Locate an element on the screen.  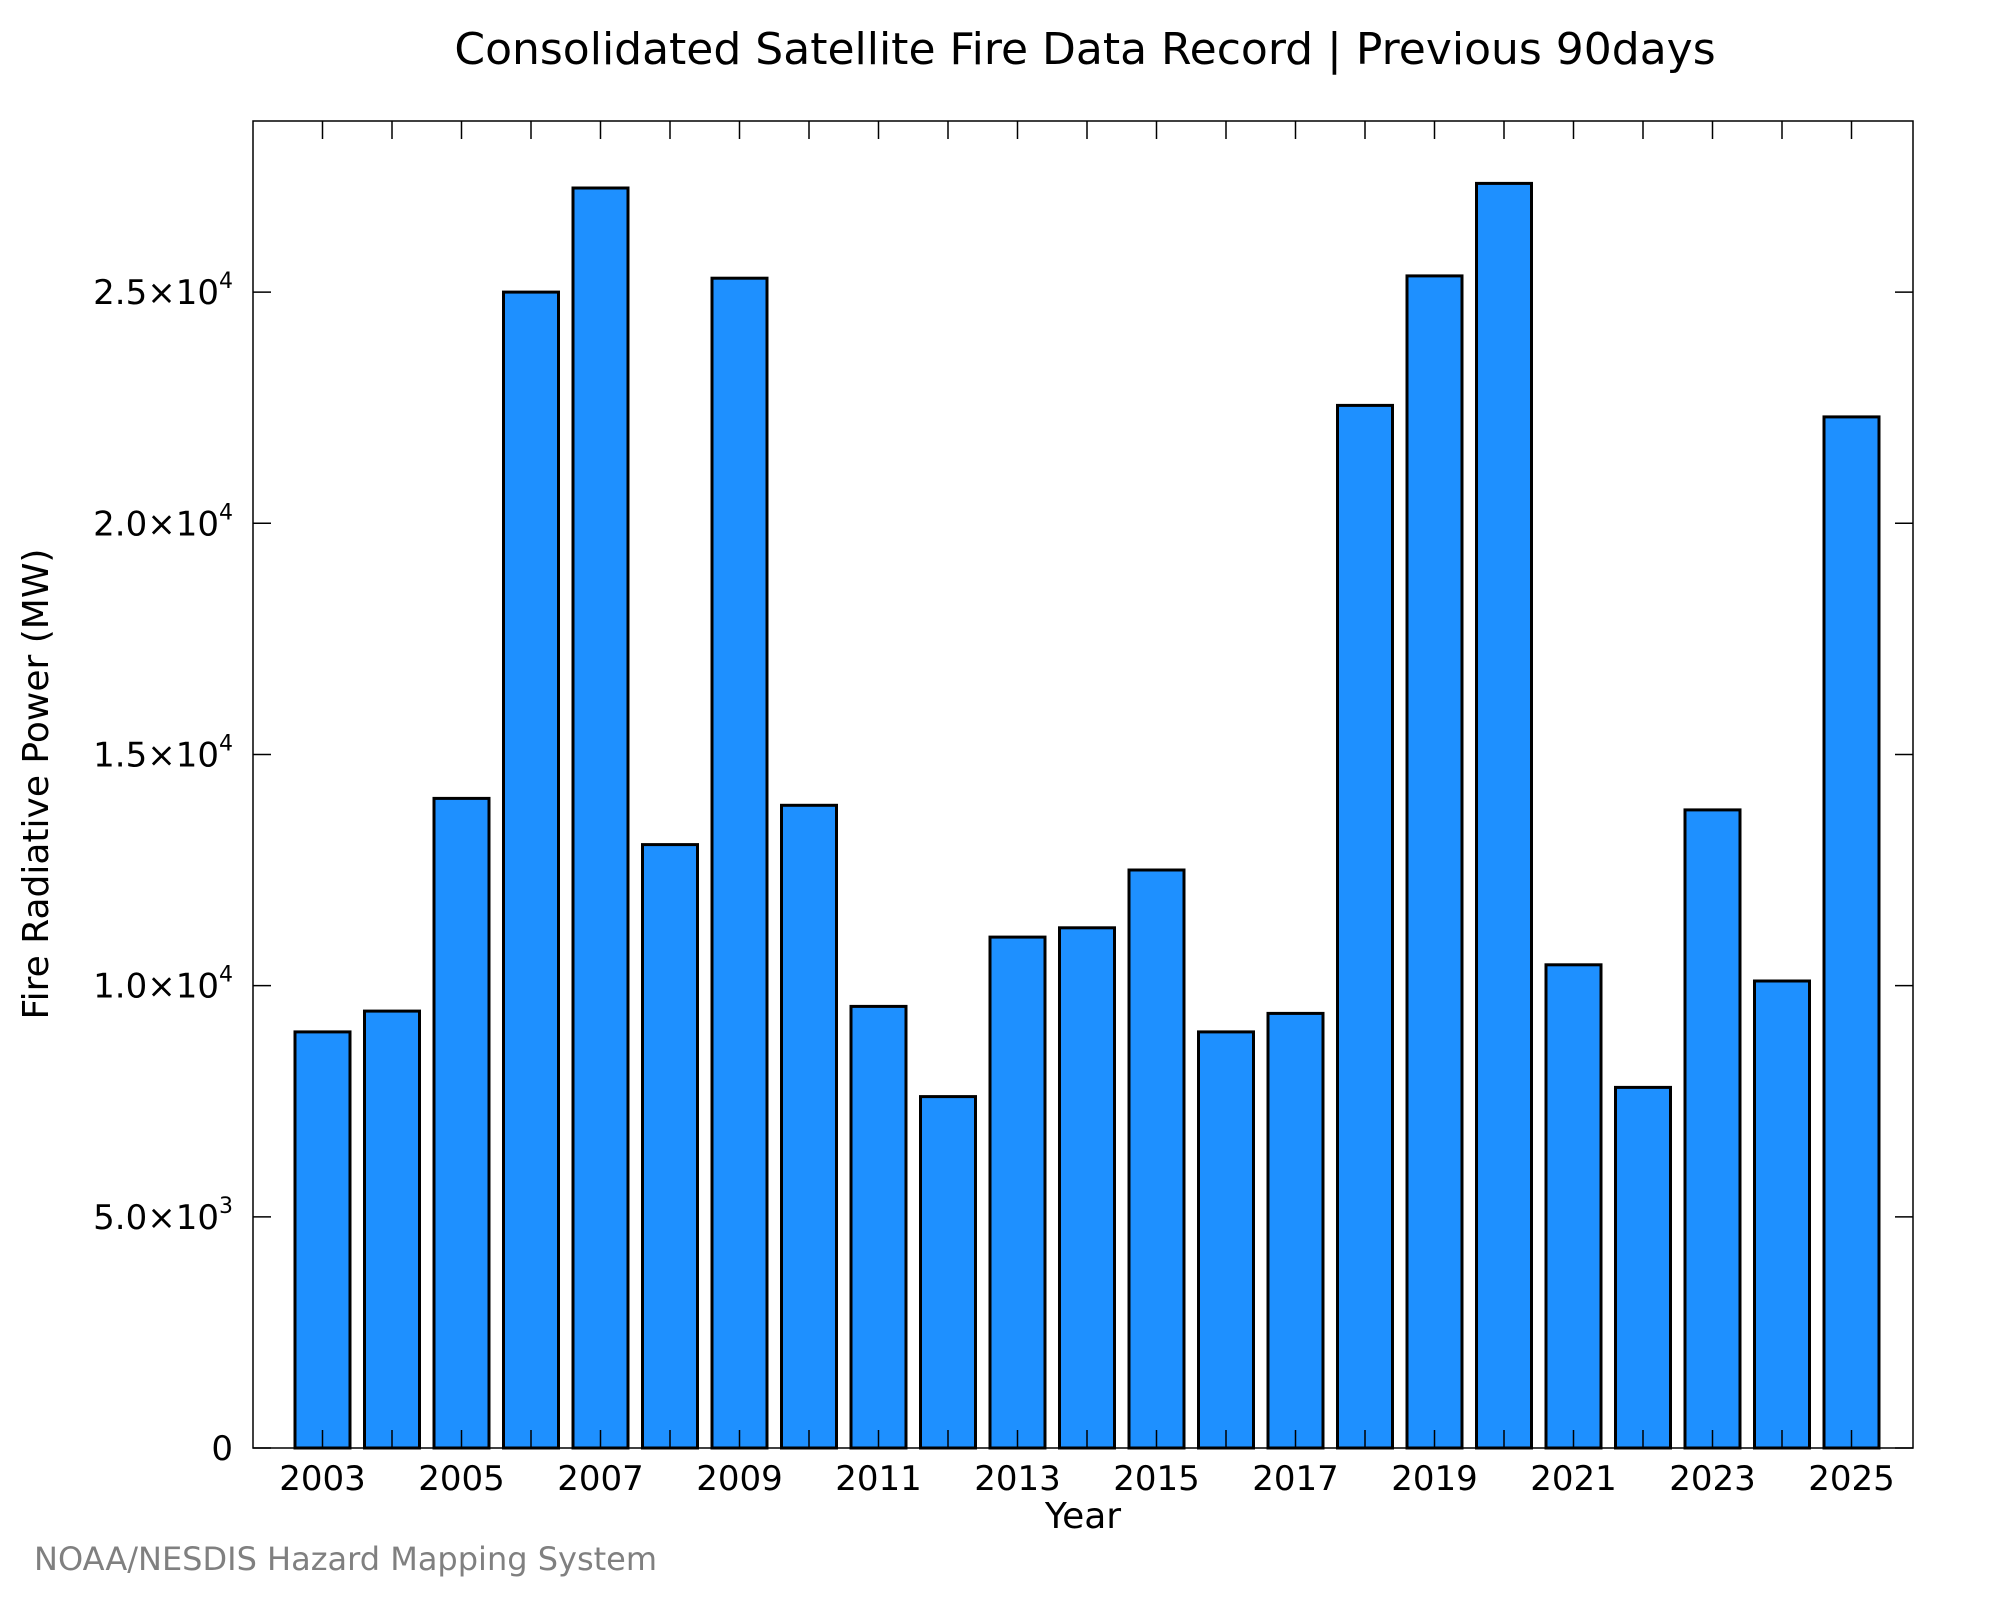
x-tick-label-2013: 2013 is located at coordinates (1017, 1479).